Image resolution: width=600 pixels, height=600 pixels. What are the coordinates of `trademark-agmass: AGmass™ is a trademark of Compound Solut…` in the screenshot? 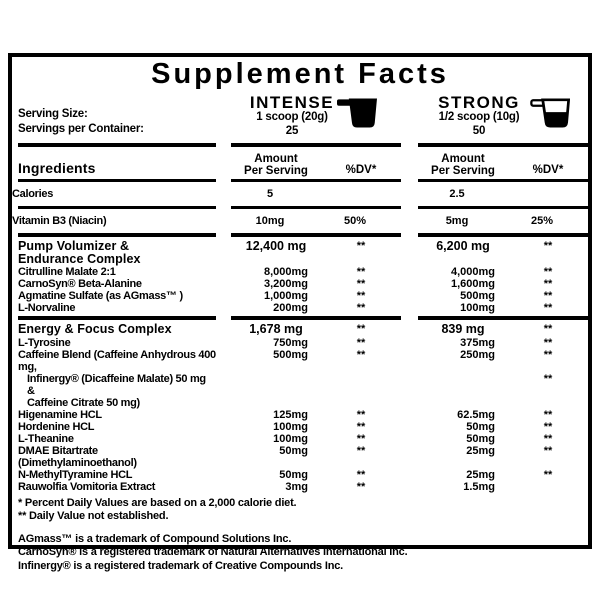 It's located at (155, 538).